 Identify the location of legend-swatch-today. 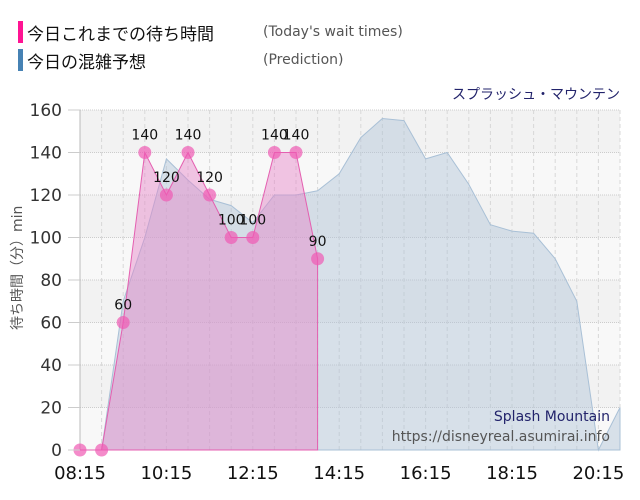
(20, 32).